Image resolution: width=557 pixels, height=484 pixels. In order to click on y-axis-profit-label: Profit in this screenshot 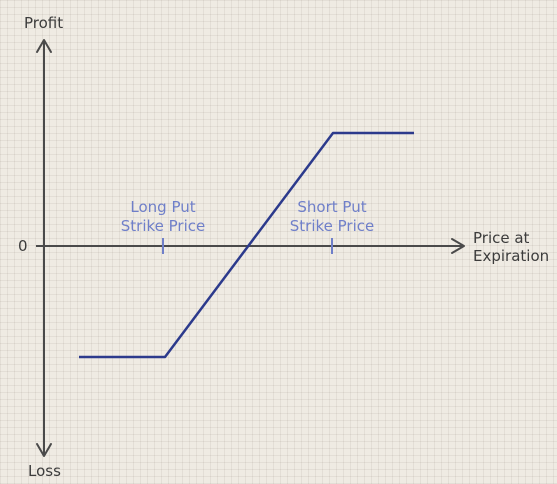, I will do `click(43, 23)`.